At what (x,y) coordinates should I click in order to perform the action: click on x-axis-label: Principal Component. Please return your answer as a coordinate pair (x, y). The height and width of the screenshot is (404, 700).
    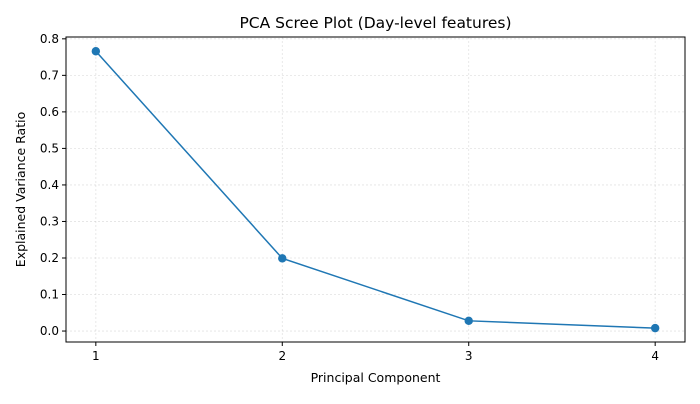
    Looking at the image, I should click on (376, 377).